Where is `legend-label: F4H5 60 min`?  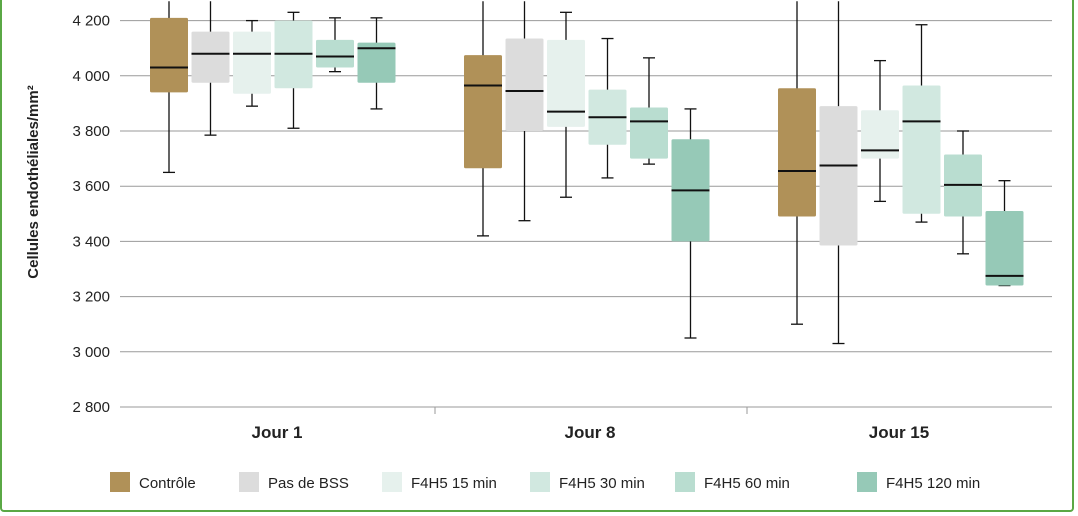 legend-label: F4H5 60 min is located at coordinates (747, 483).